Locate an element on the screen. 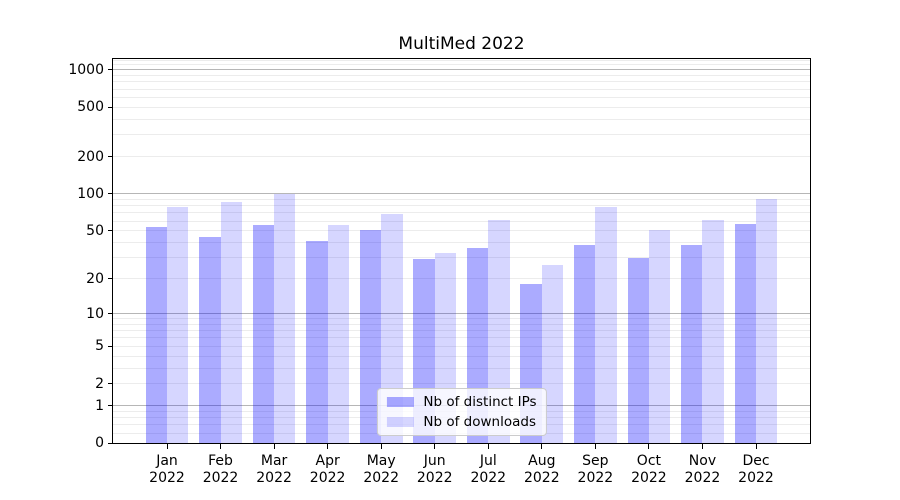  x-tick-label: Jan 2022 is located at coordinates (167, 470).